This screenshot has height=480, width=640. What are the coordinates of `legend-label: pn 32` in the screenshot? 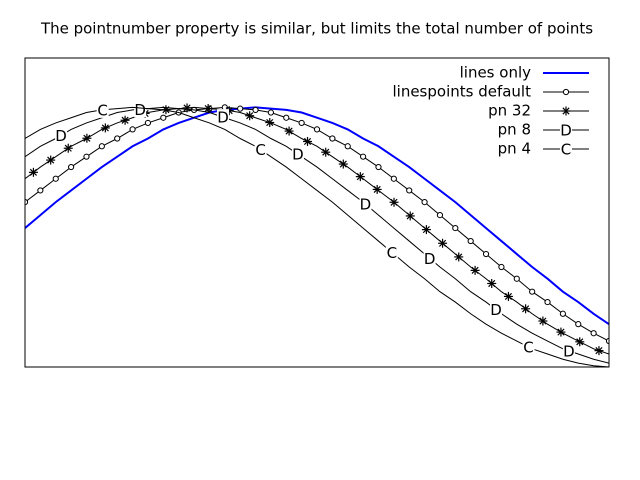 It's located at (509, 111).